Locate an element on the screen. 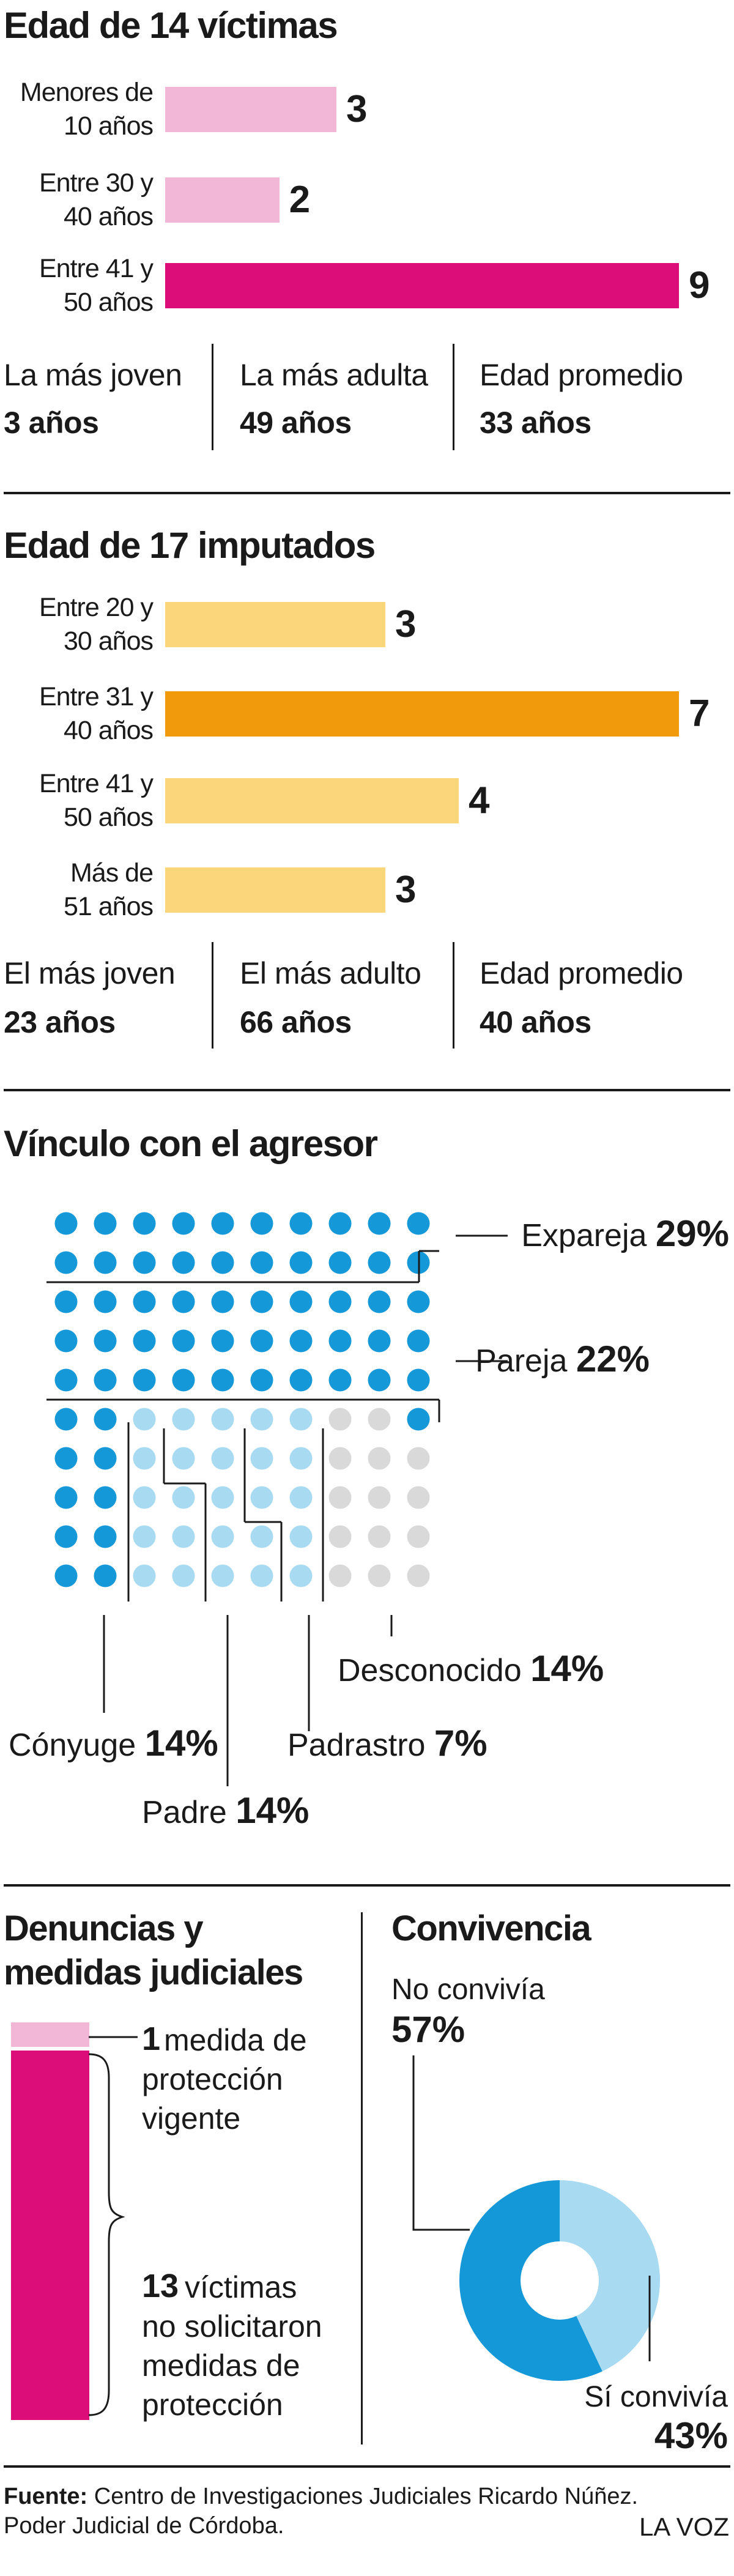 The image size is (734, 2576). accused-title: Edad de 17 imputados is located at coordinates (190, 545).